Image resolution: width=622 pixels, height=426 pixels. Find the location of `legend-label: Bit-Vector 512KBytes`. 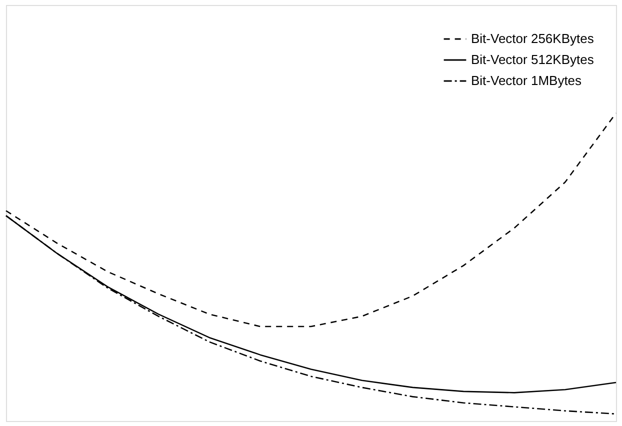

legend-label: Bit-Vector 512KBytes is located at coordinates (532, 59).